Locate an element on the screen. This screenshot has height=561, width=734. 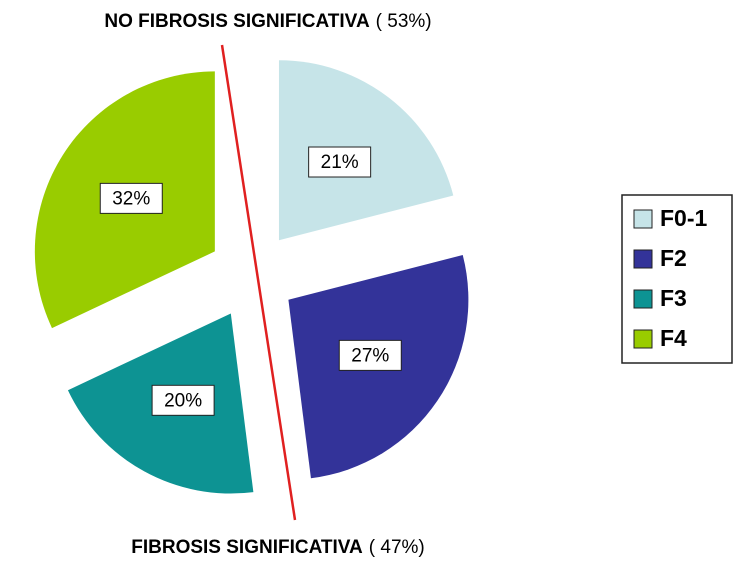
top-annotation: NO FIBROSIS SIGNIFICATIVA ( 53%) is located at coordinates (267, 21).